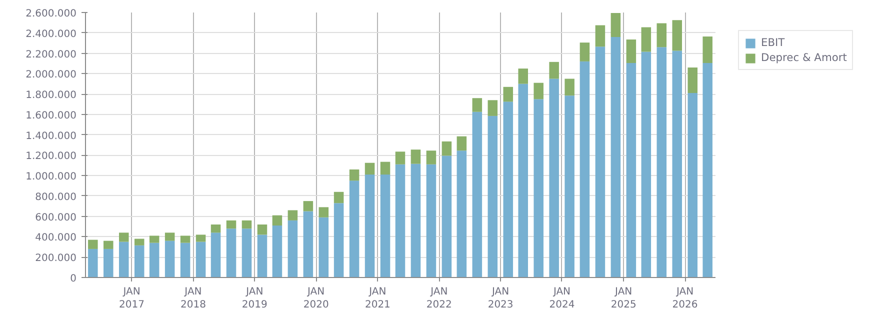  What do you see at coordinates (56, 218) in the screenshot?
I see `y-tick-label: 600.000` at bounding box center [56, 218].